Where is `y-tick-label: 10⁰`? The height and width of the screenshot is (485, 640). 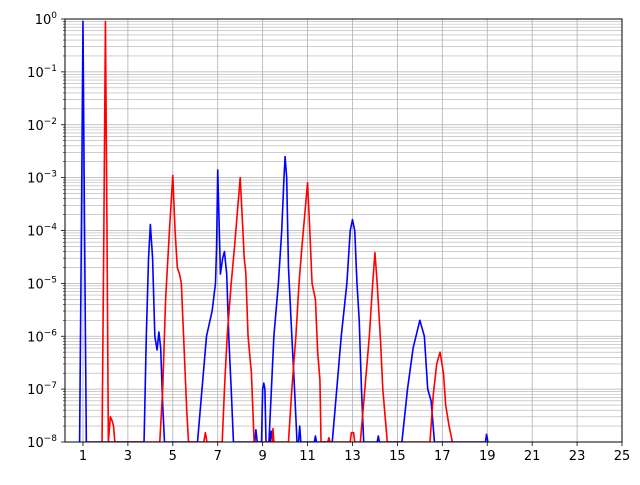 y-tick-label: 10⁰ is located at coordinates (46, 19).